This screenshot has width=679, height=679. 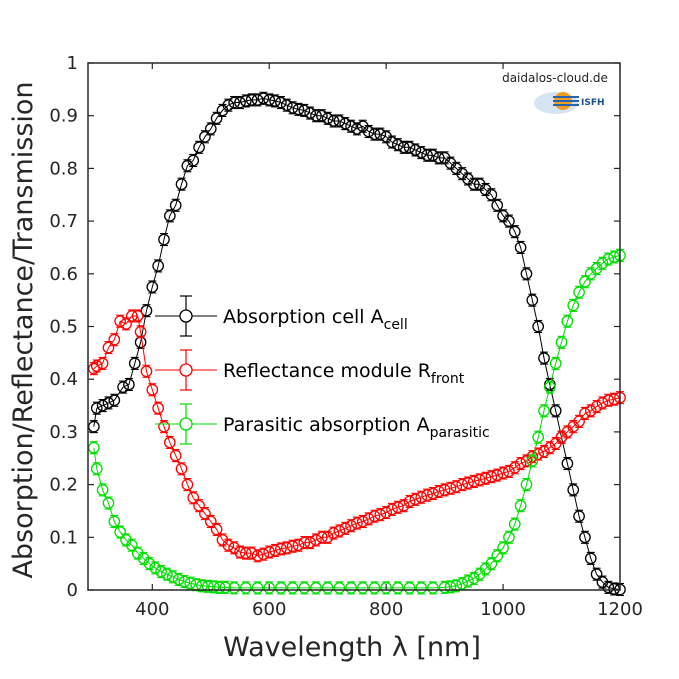 What do you see at coordinates (63, 485) in the screenshot?
I see `y-tick-label: 0.2` at bounding box center [63, 485].